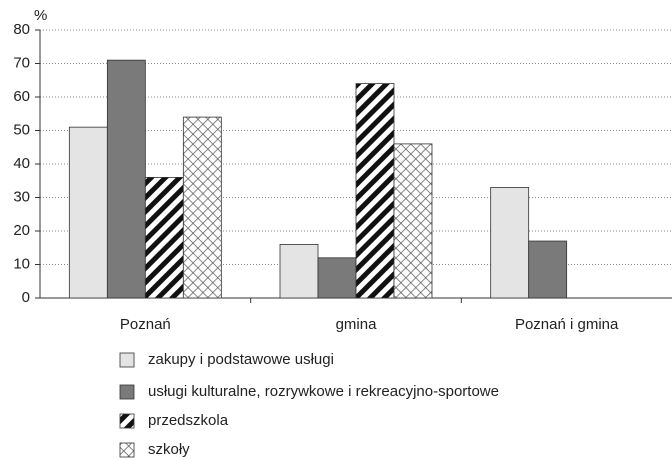 The height and width of the screenshot is (460, 672). I want to click on y-tick-label: 70, so click(21, 62).